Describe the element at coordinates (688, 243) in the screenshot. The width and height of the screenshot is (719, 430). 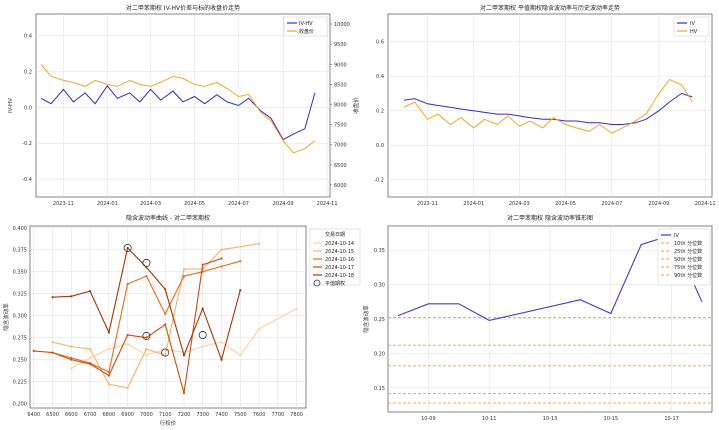
I see `legend-label: 10th 分位数` at that location.